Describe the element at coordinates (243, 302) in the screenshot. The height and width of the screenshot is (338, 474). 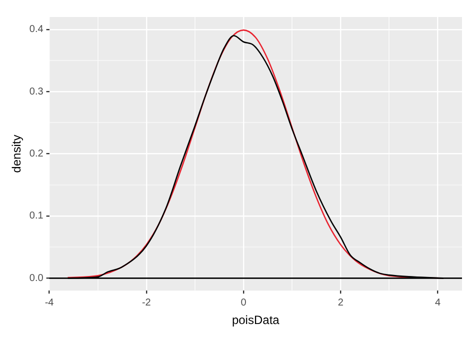
I see `x-tick-label: 0` at that location.